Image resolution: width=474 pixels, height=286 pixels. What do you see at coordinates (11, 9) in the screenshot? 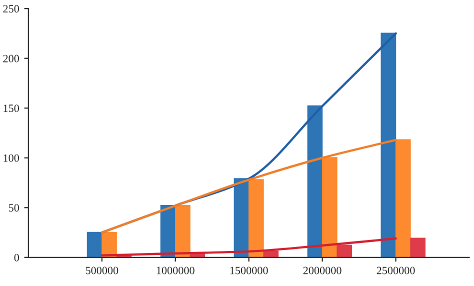
I see `y-tick-label: 250` at bounding box center [11, 9].